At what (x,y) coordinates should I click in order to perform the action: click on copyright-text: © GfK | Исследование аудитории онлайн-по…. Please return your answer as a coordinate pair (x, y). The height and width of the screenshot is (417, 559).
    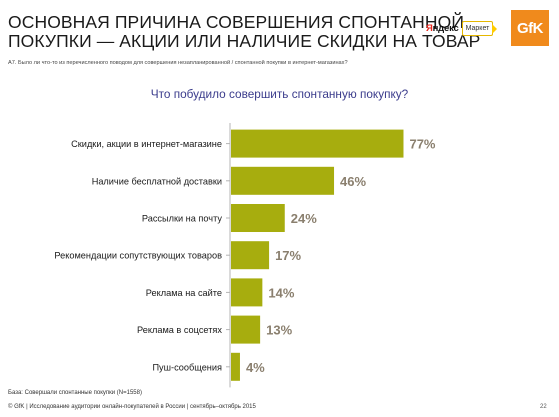
    Looking at the image, I should click on (132, 407).